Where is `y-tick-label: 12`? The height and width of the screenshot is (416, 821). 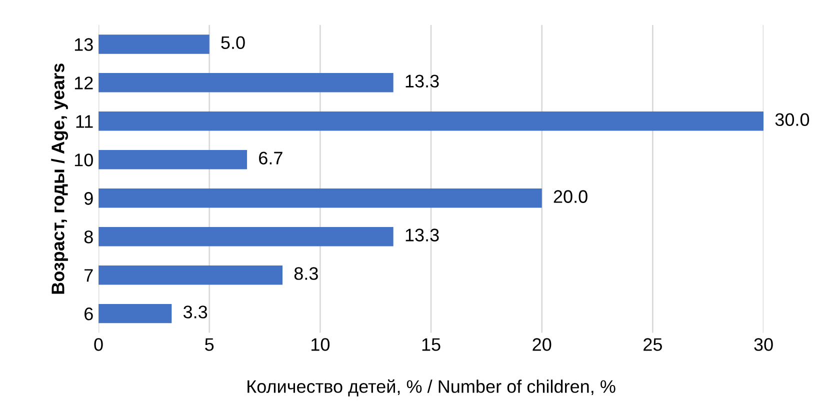 y-tick-label: 12 is located at coordinates (83, 83).